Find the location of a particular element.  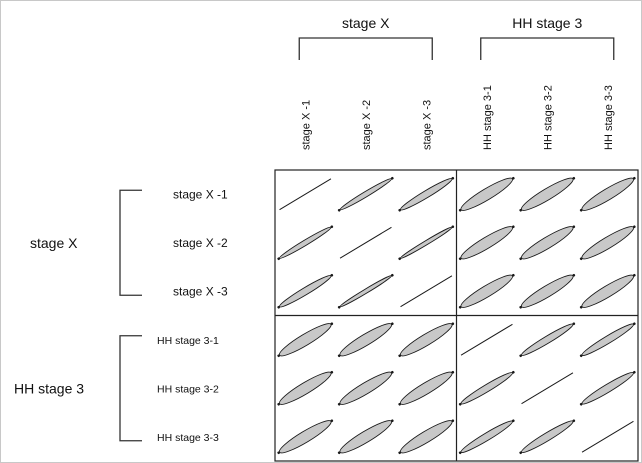

cell-1-2-cloud is located at coordinates (426, 242).